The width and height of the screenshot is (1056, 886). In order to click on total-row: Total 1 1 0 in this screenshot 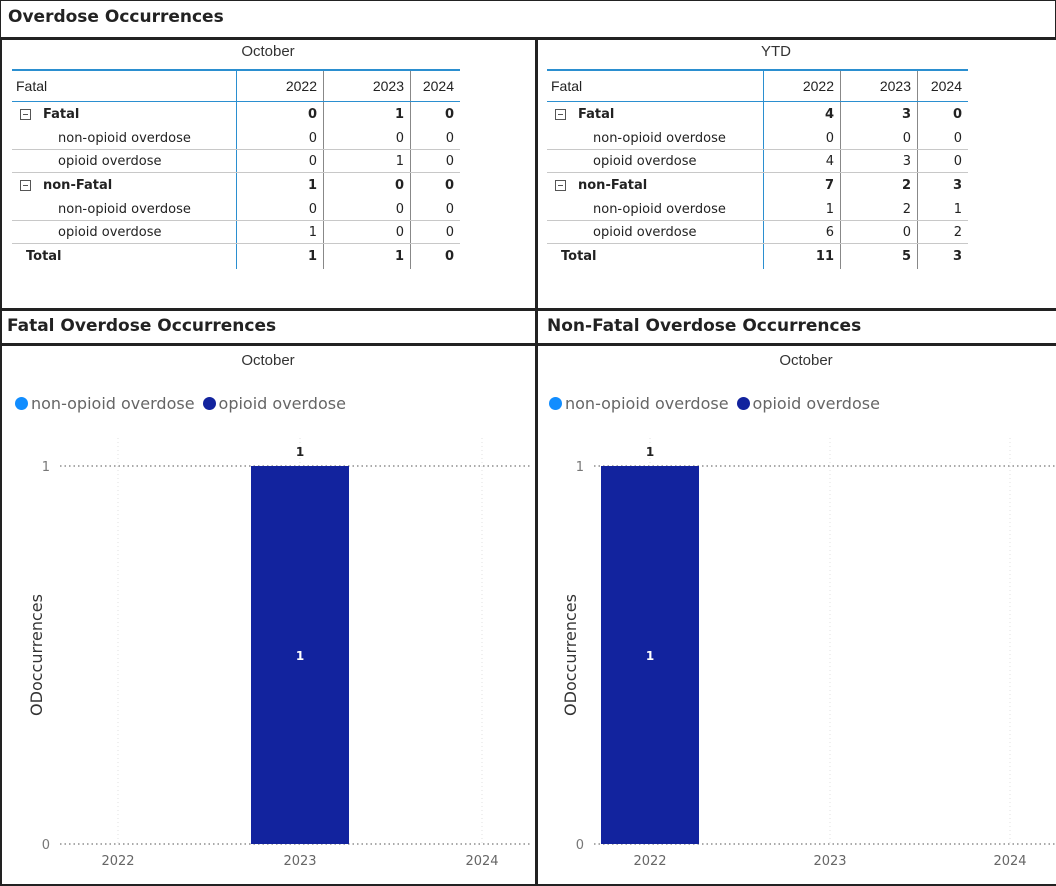, I will do `click(236, 256)`.